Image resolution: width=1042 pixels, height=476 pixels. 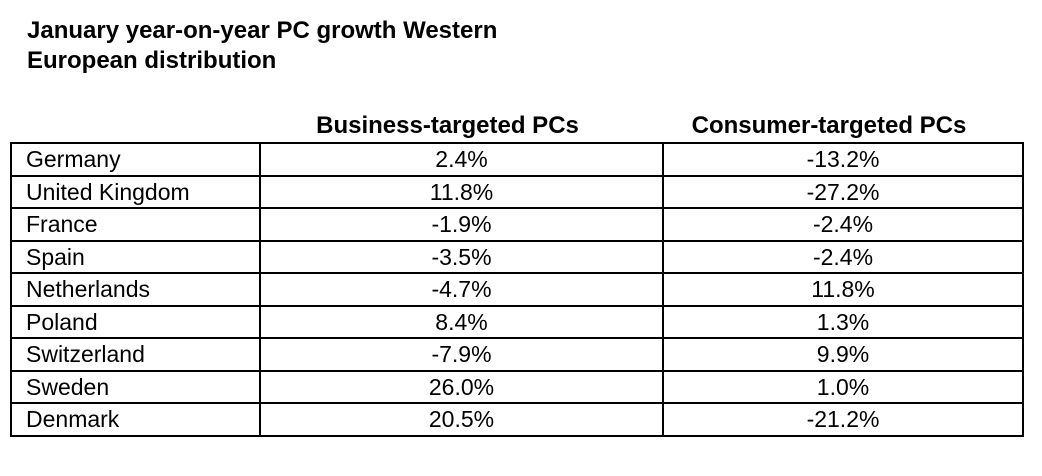 What do you see at coordinates (843, 419) in the screenshot?
I see `consumer-value-cell: -21.2%` at bounding box center [843, 419].